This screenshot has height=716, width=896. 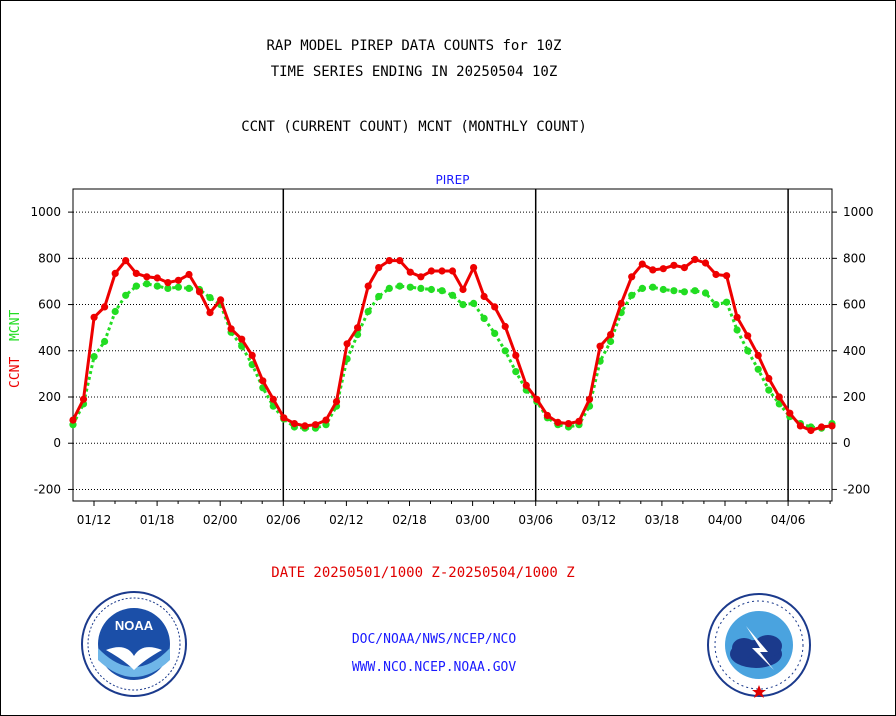 What do you see at coordinates (57, 443) in the screenshot?
I see `y-tick-label: 0` at bounding box center [57, 443].